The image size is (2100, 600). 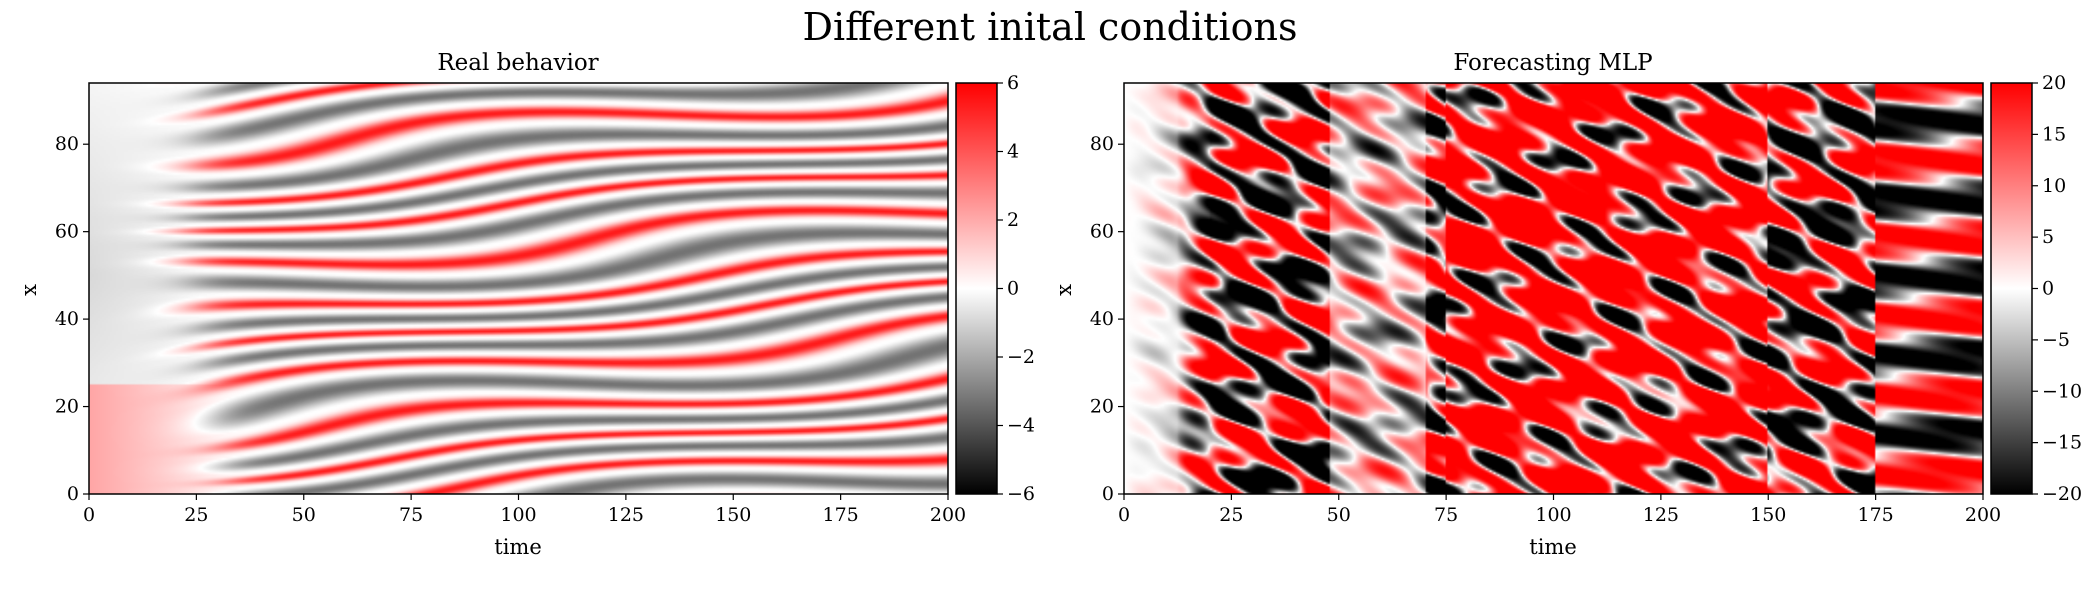 What do you see at coordinates (1050, 27) in the screenshot?
I see `figure-title: Different inital conditions` at bounding box center [1050, 27].